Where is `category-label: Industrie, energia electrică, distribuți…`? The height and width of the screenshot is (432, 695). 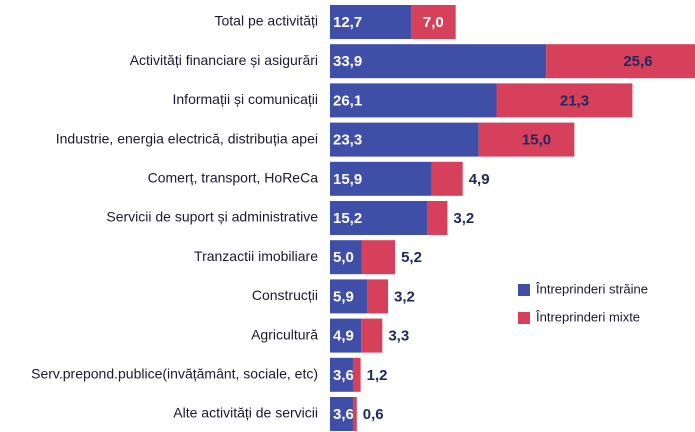 category-label: Industrie, energia electrică, distribuți… is located at coordinates (187, 138).